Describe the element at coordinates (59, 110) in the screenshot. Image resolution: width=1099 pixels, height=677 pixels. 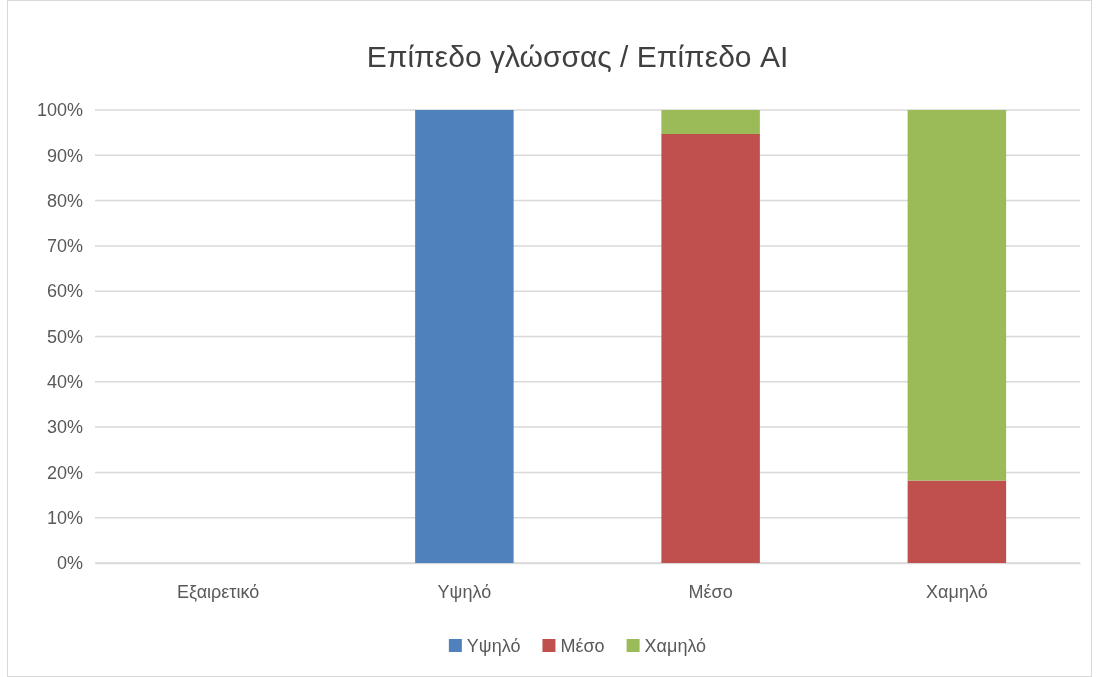
I see `y-tick-label: 100%` at that location.